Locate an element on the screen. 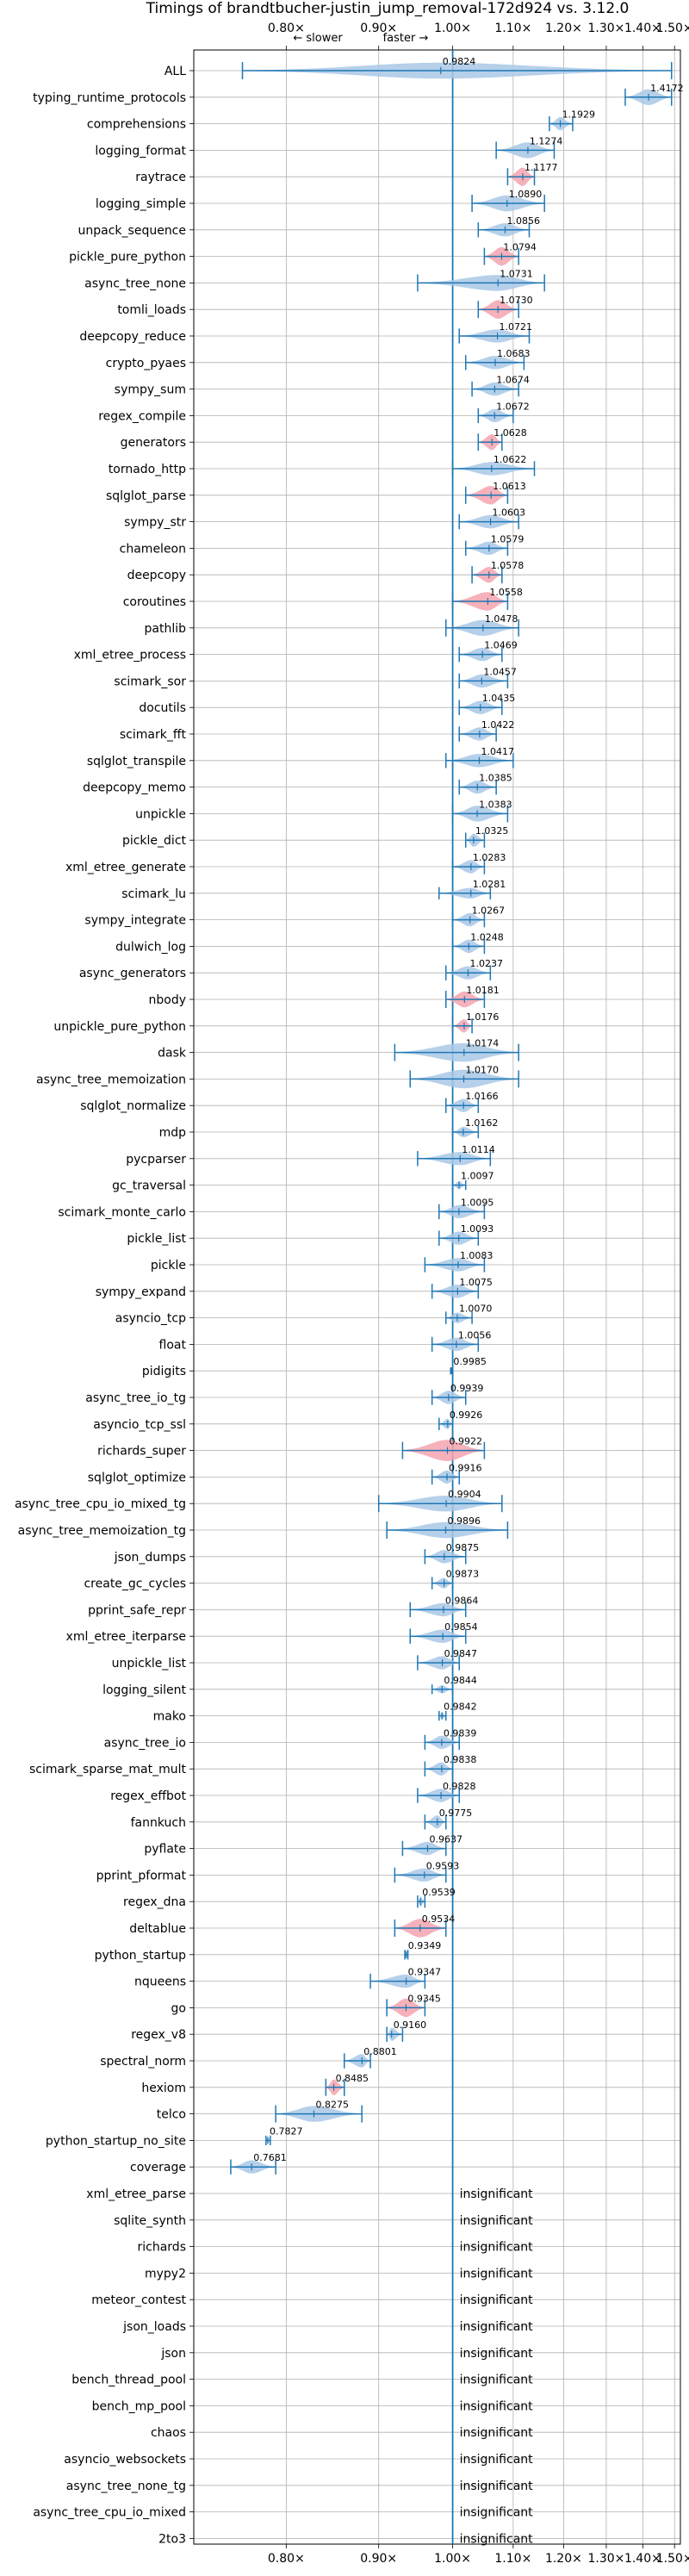  value-label: 0.9873 is located at coordinates (463, 1575).